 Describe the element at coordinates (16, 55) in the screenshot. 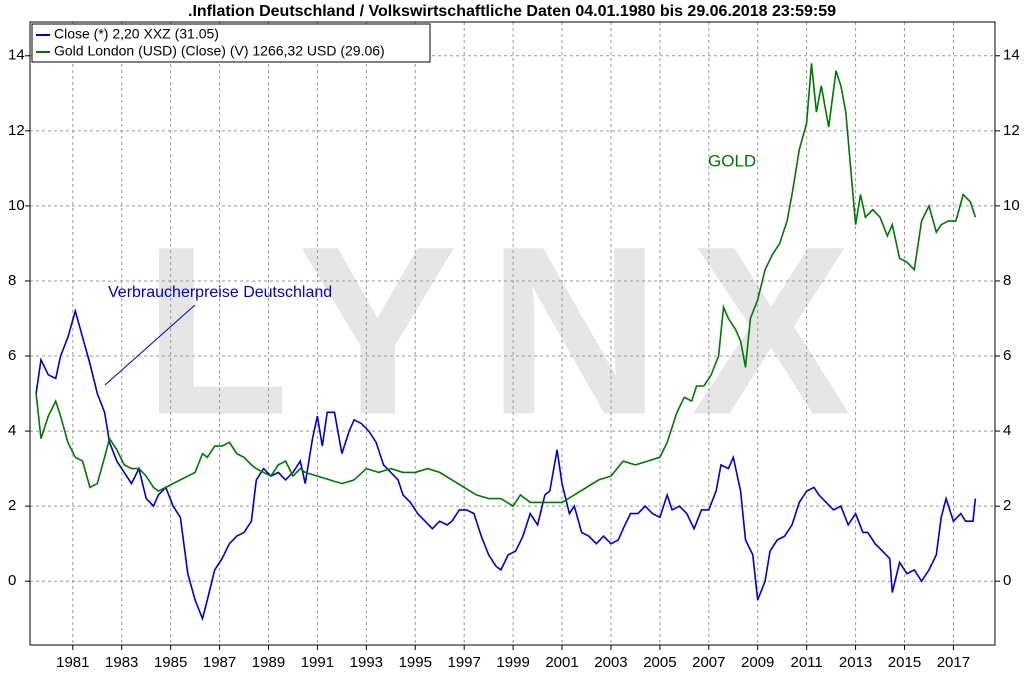

I see `y-tick-label: 14` at that location.